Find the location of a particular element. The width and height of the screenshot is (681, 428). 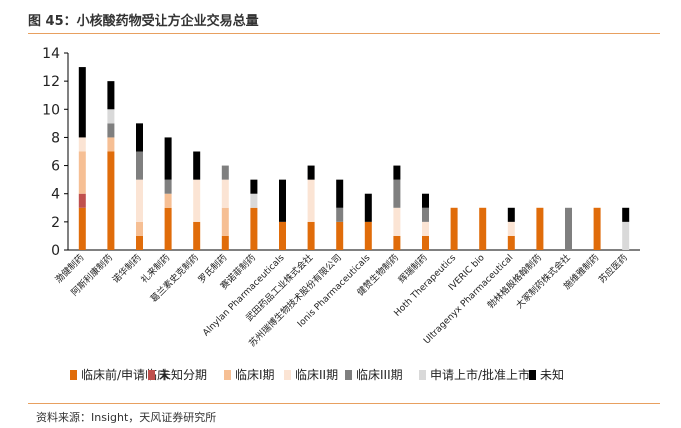

y-tick-label: 12 is located at coordinates (51, 82).